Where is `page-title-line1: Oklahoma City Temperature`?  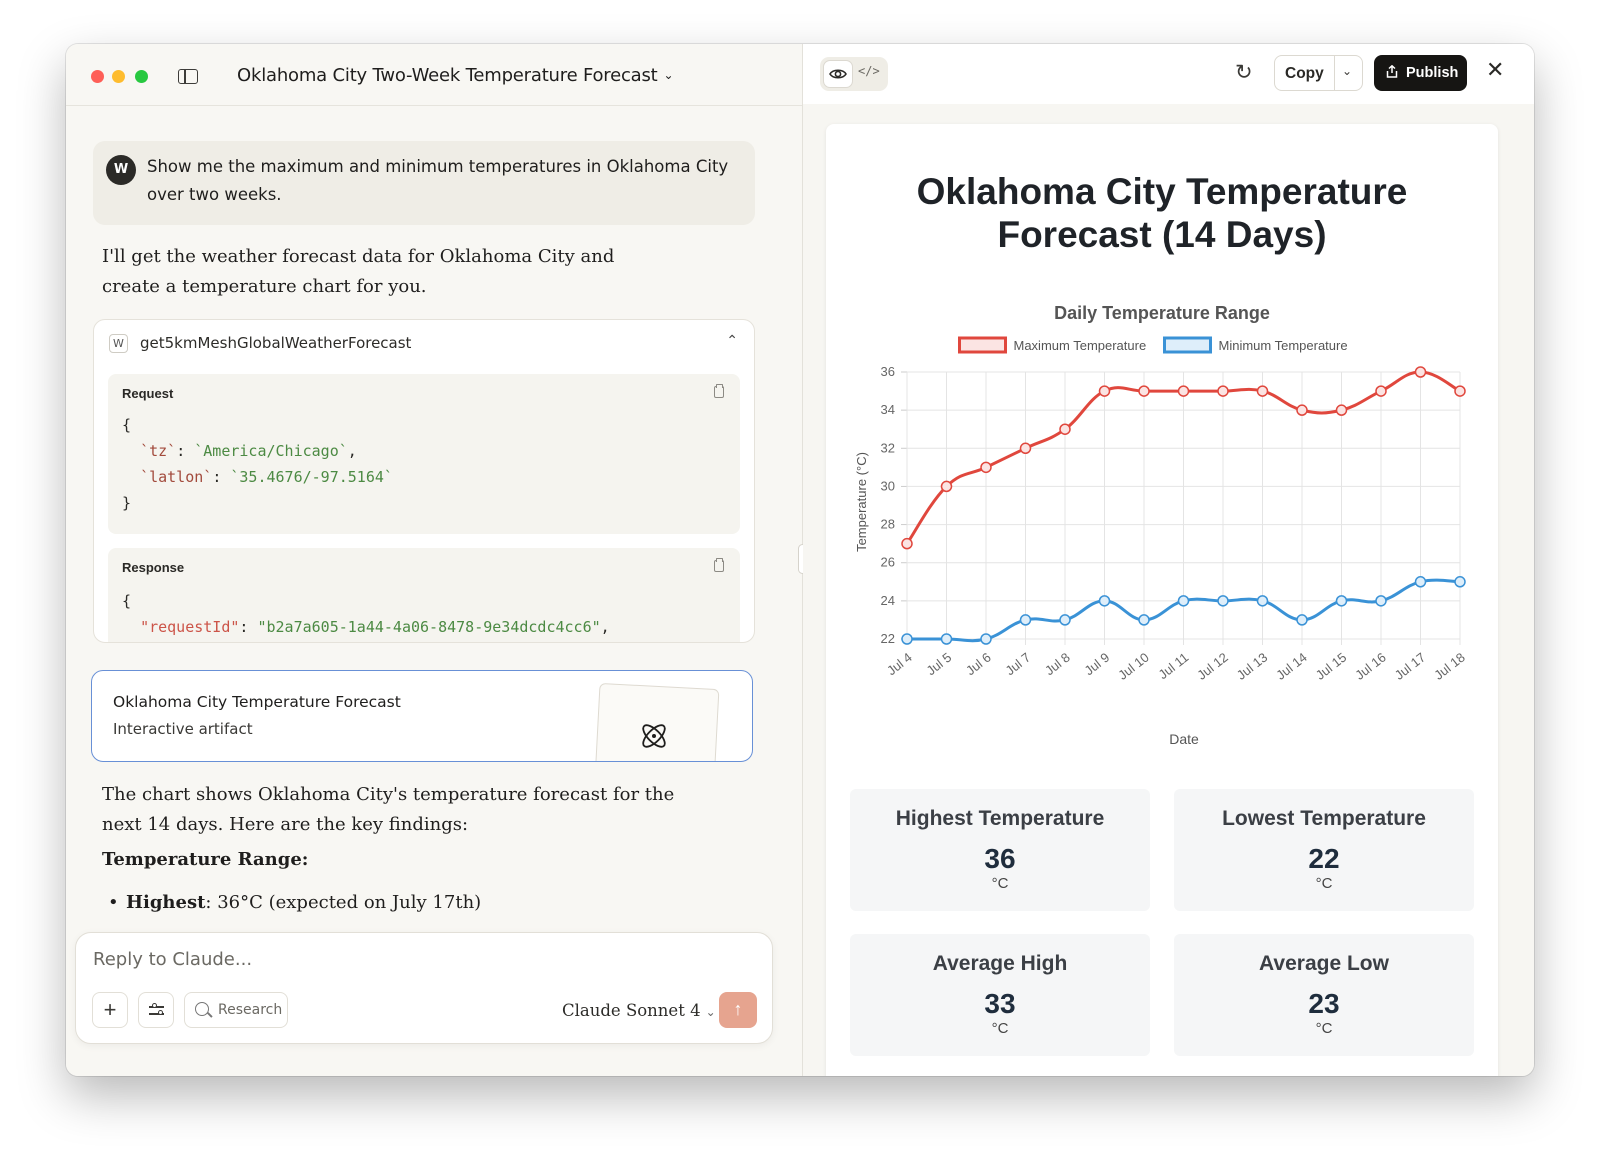
page-title-line1: Oklahoma City Temperature is located at coordinates (1162, 191).